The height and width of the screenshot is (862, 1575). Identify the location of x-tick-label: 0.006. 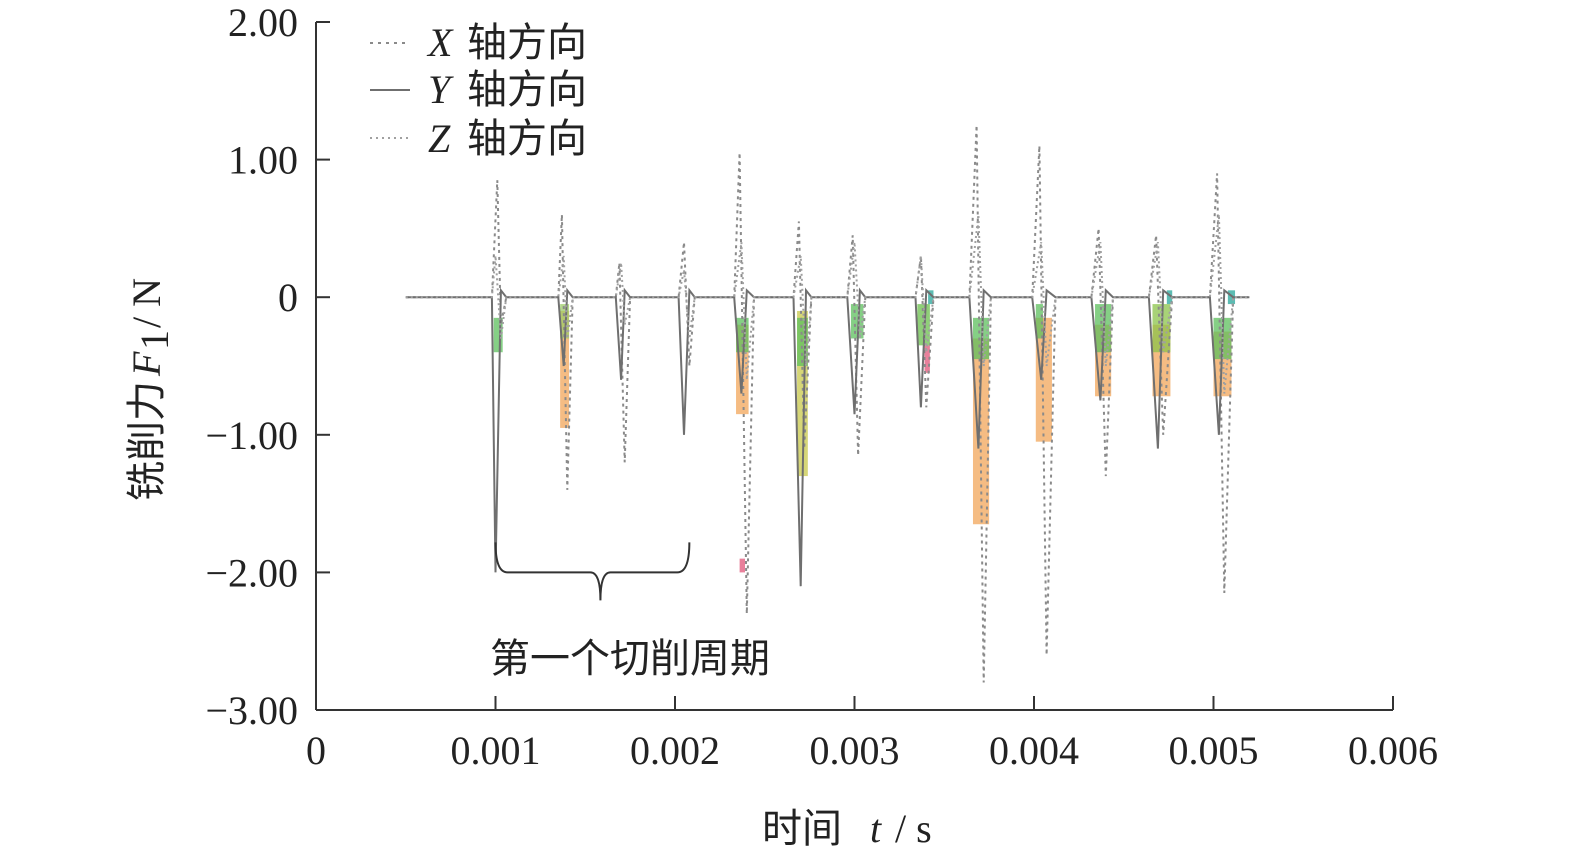
(1393, 750).